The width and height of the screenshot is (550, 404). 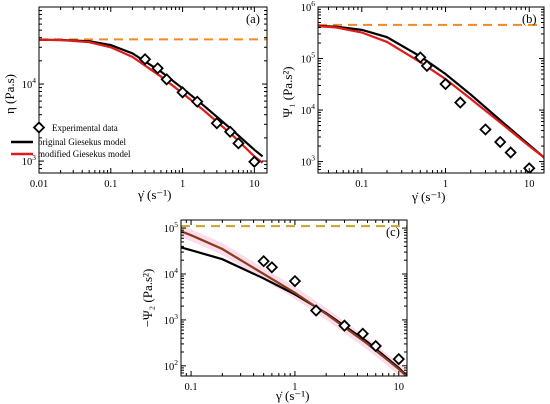 I want to click on panel-a-xlabel: γ̇ (s⁻¹), so click(x=154, y=194).